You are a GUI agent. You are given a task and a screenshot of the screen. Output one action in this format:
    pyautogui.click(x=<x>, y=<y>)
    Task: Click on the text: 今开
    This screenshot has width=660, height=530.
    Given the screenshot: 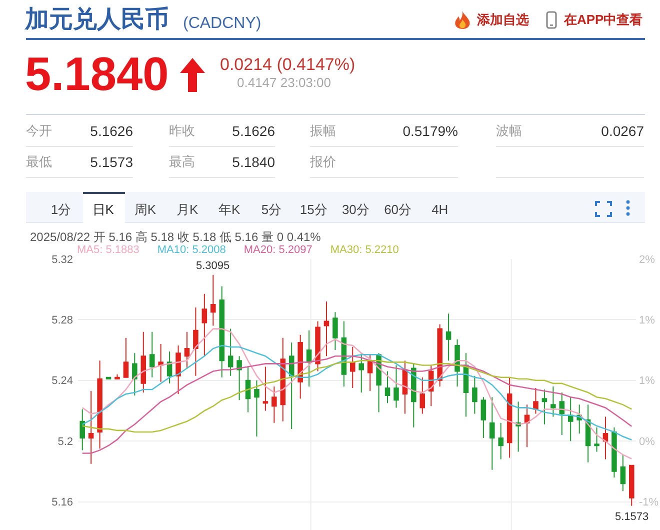 What is the action you would take?
    pyautogui.click(x=39, y=131)
    